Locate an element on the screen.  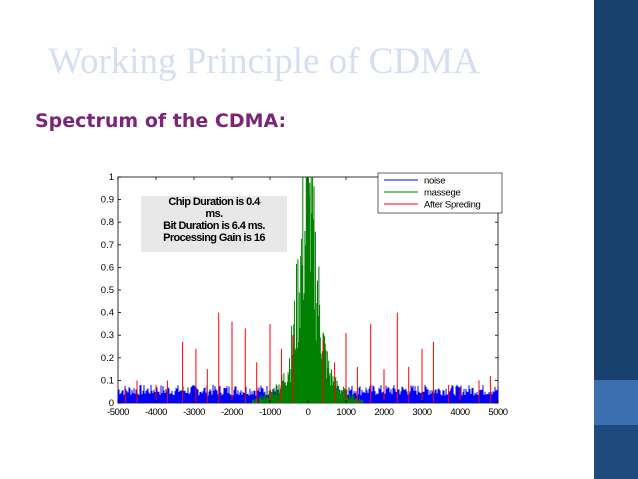
x-tick-label: -1000 is located at coordinates (270, 412).